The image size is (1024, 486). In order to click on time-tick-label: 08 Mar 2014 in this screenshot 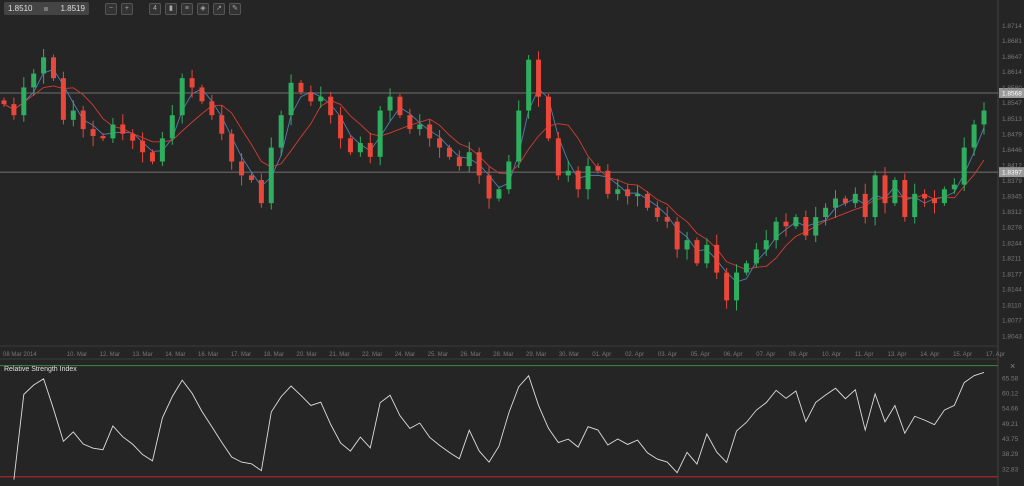, I will do `click(20, 355)`.